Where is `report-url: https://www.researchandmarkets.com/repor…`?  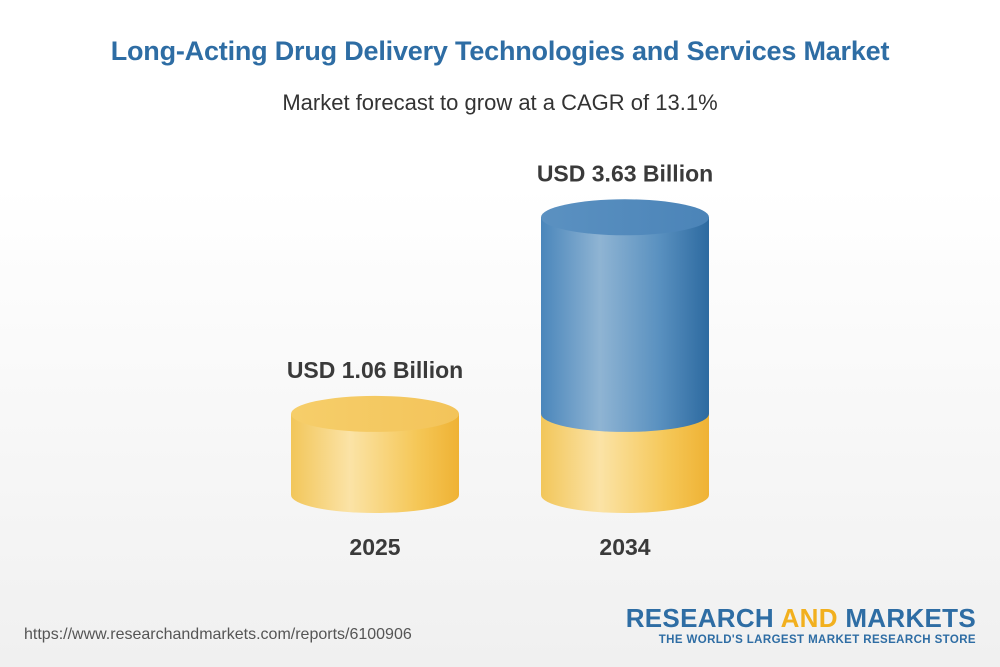 report-url: https://www.researchandmarkets.com/repor… is located at coordinates (218, 634).